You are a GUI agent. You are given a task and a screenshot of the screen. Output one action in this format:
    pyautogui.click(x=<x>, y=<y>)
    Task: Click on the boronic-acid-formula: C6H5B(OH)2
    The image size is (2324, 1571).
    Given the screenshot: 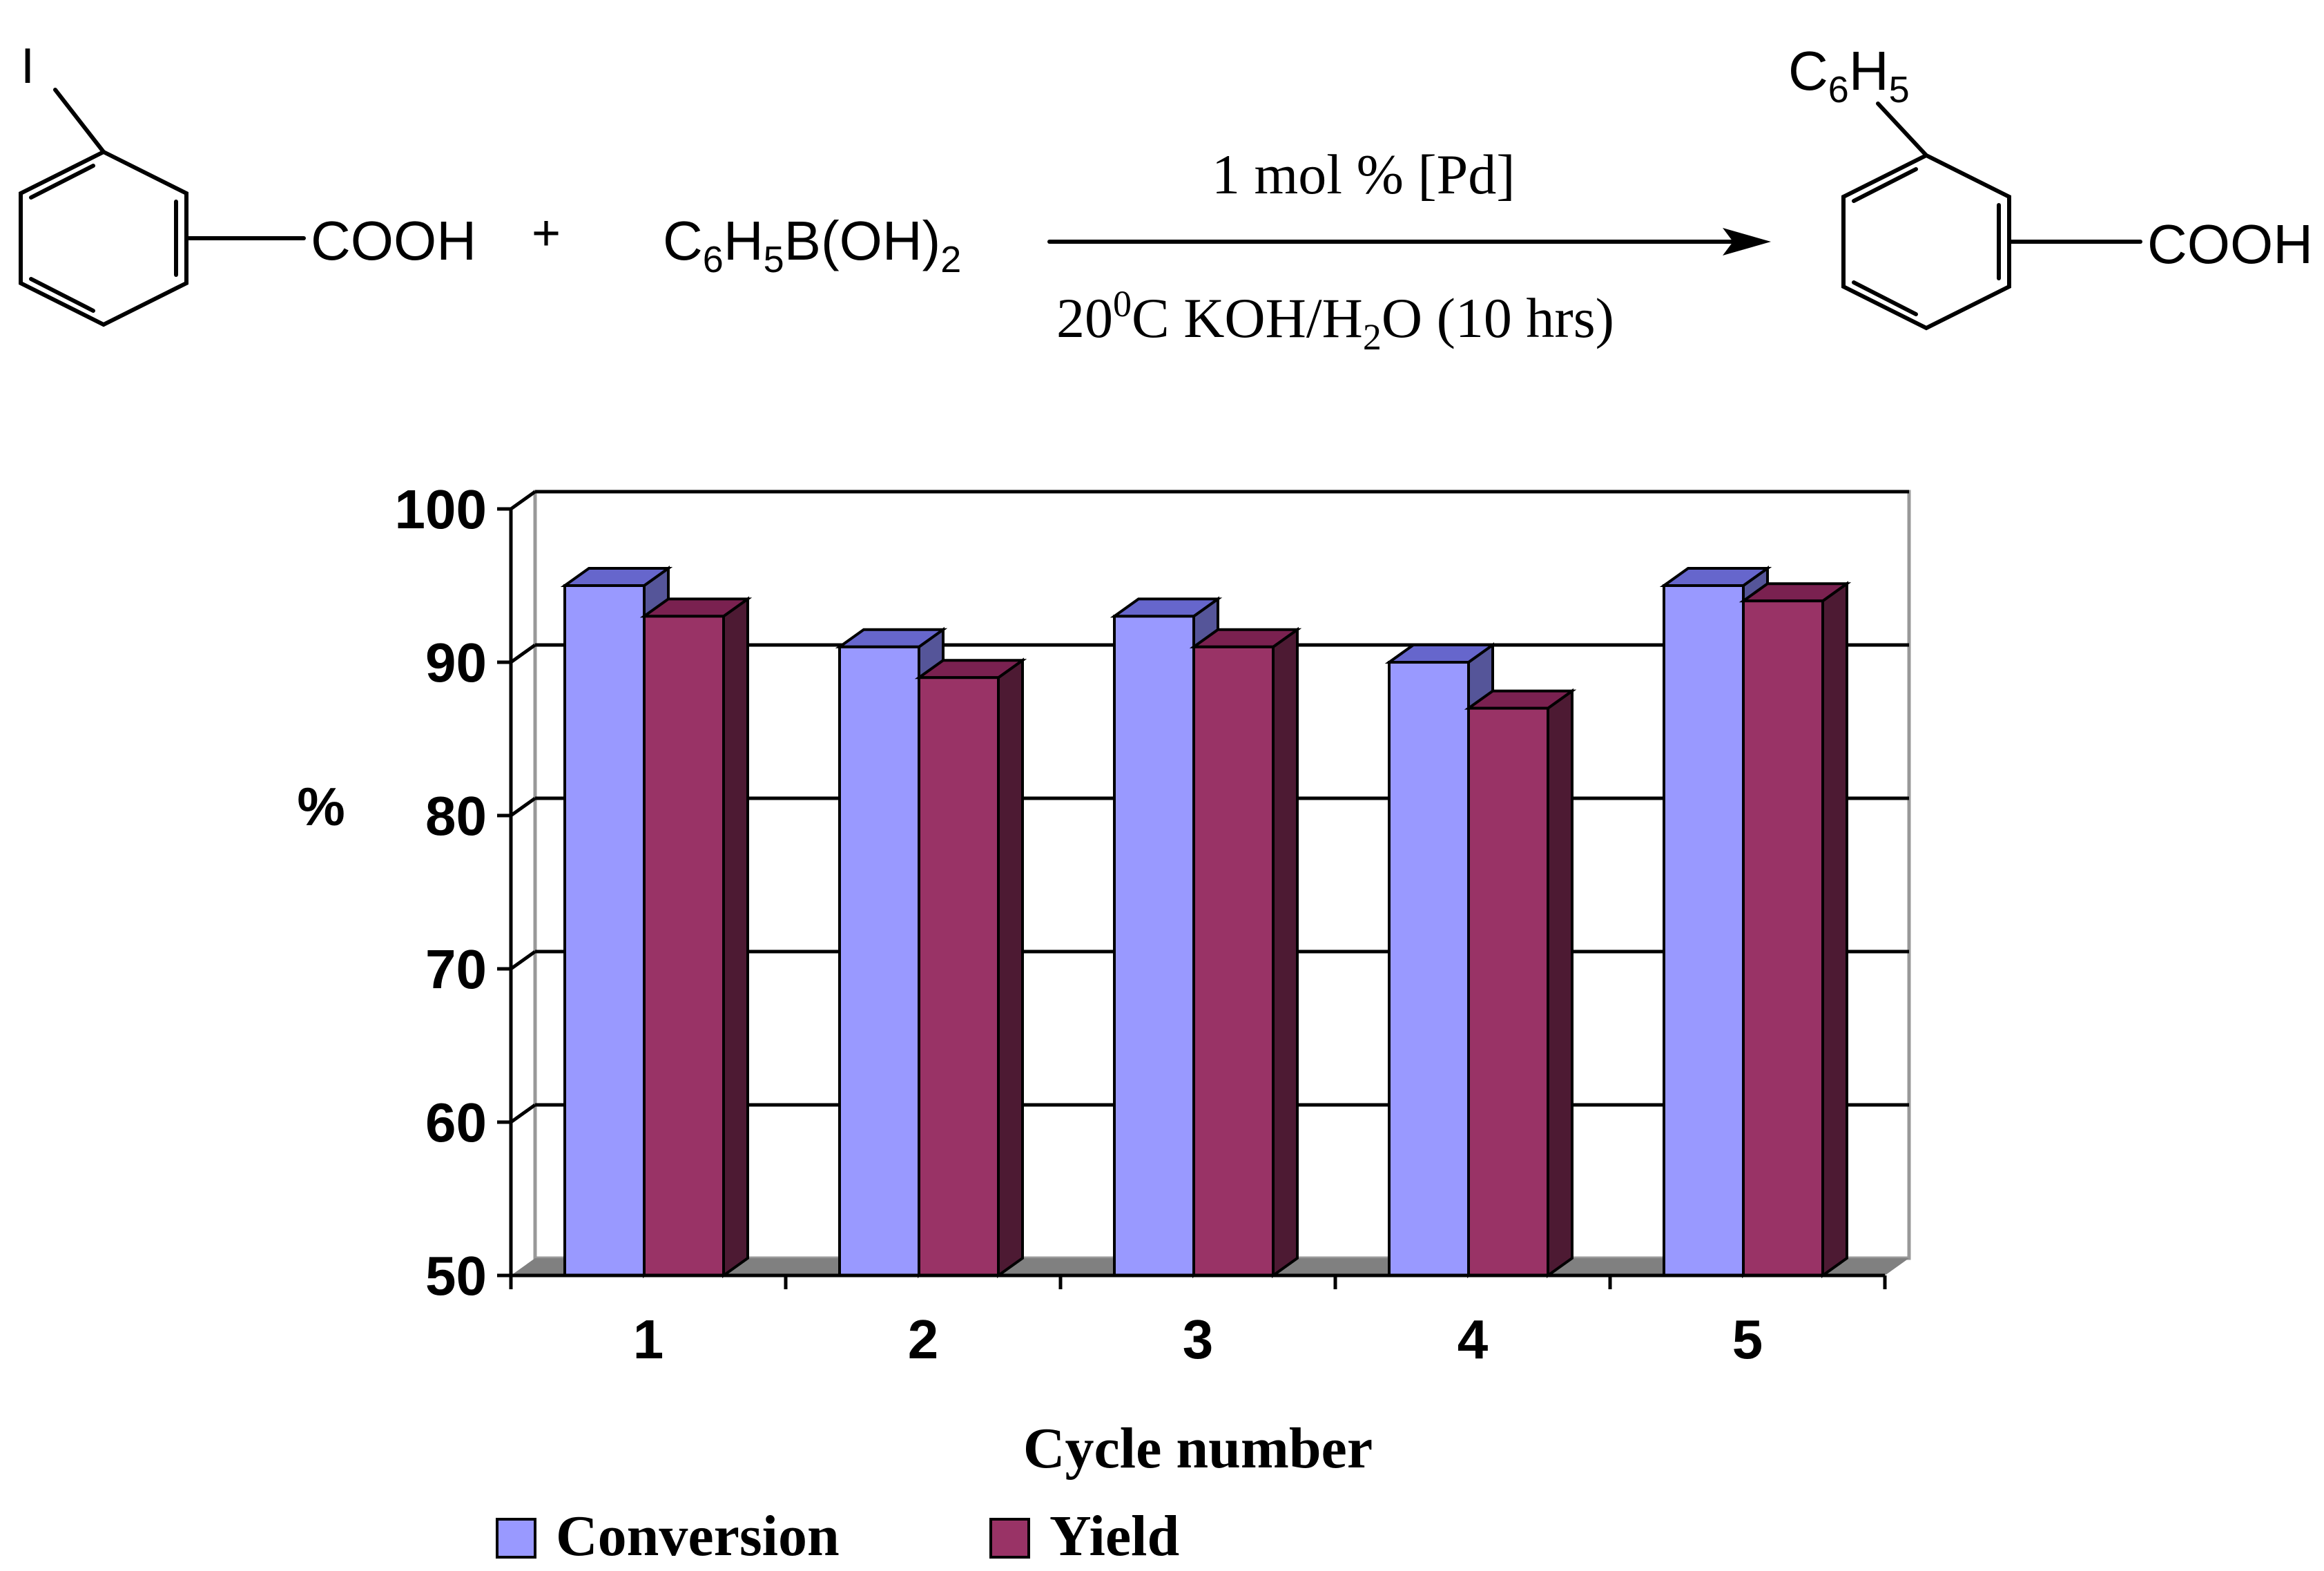 What is the action you would take?
    pyautogui.click(x=812, y=245)
    